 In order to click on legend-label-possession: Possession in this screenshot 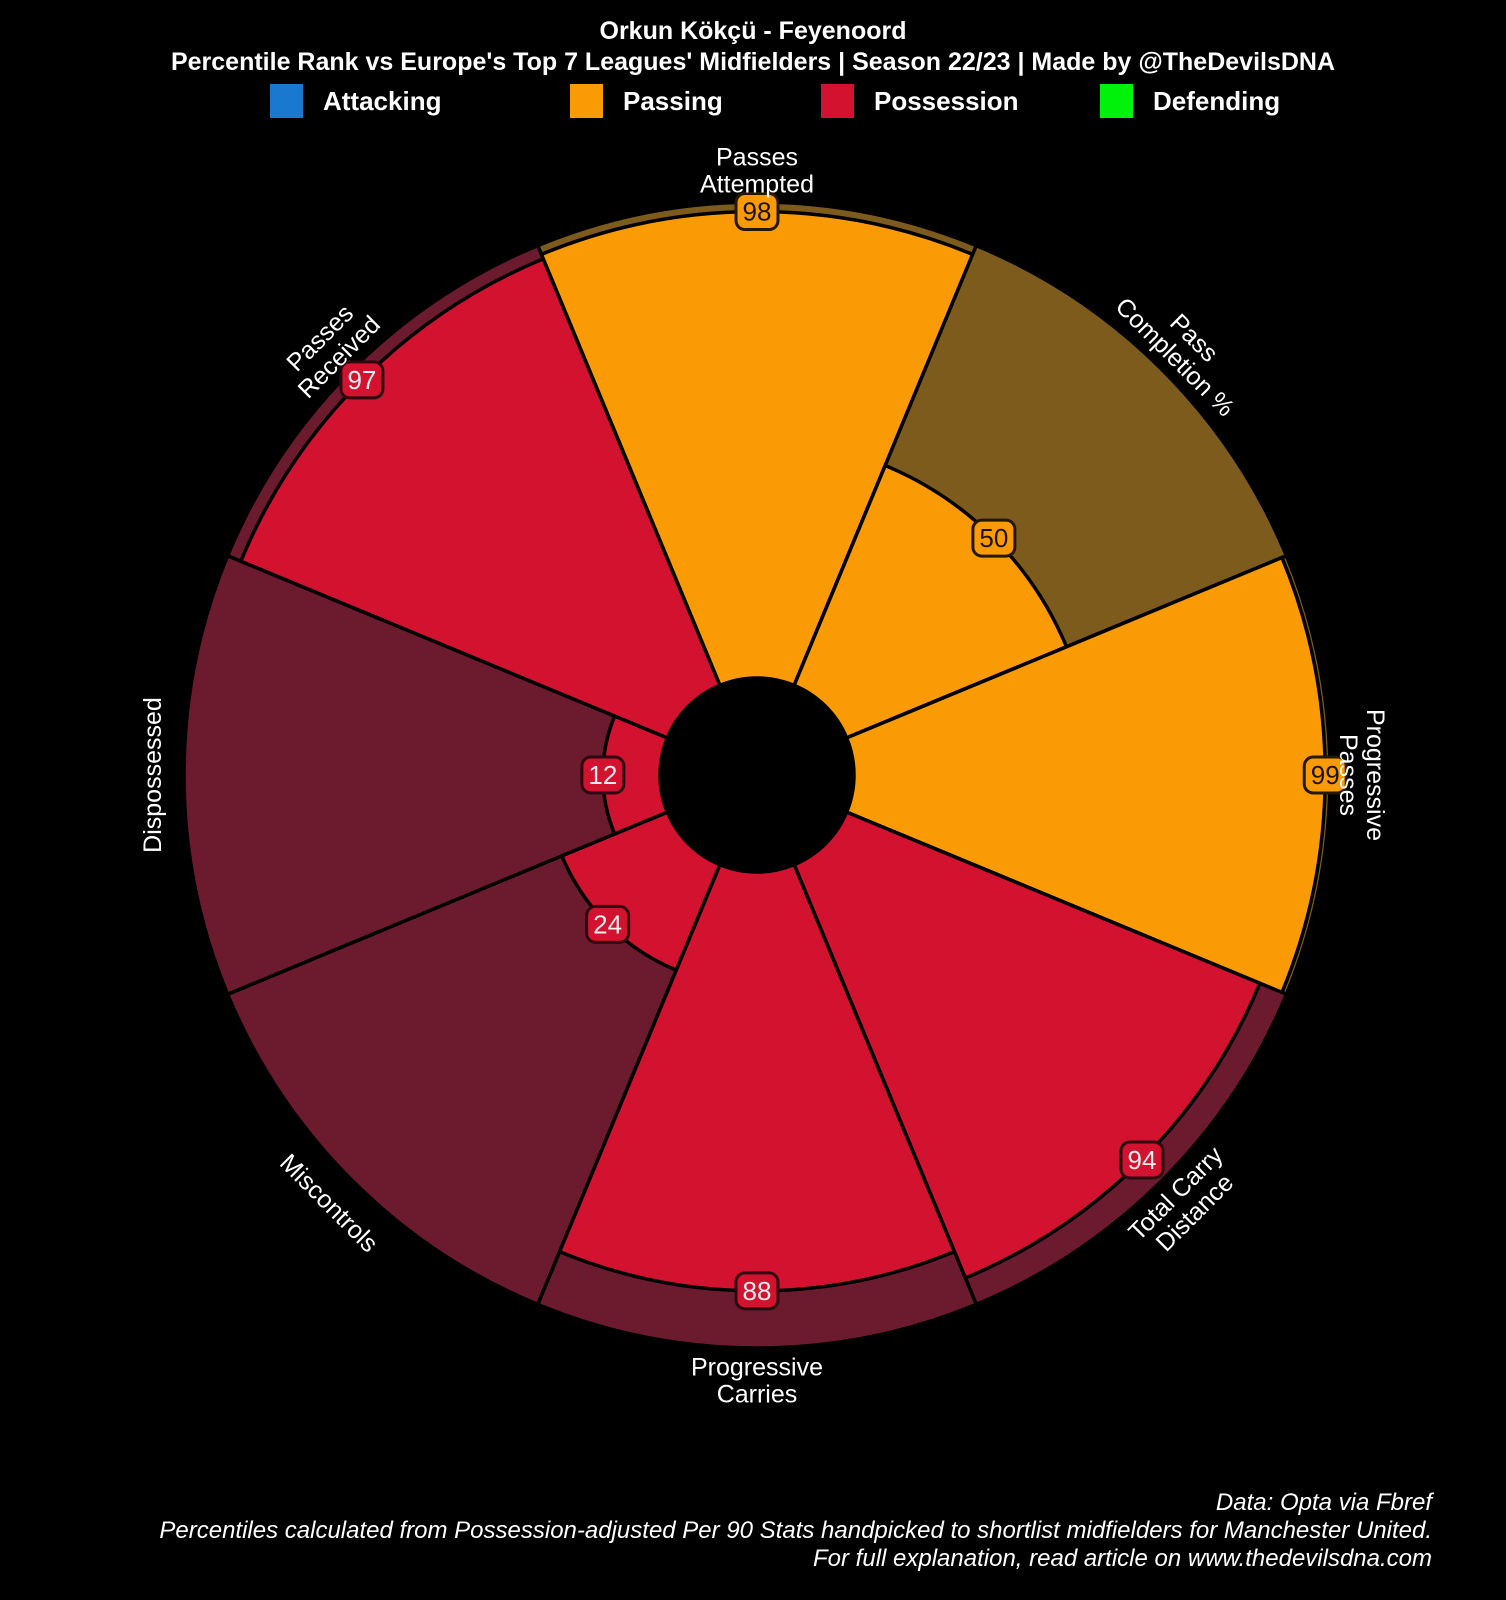, I will do `click(946, 101)`.